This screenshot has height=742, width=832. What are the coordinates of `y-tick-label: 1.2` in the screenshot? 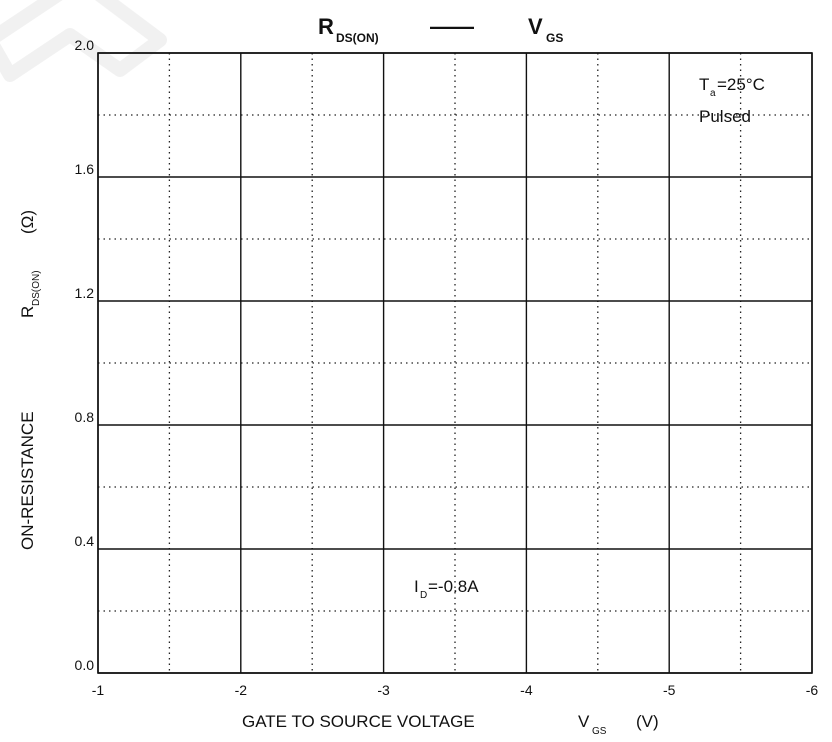 It's located at (85, 293).